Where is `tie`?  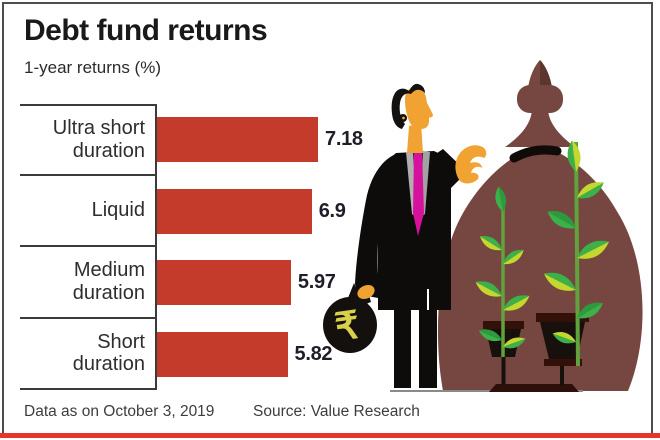 tie is located at coordinates (418, 193).